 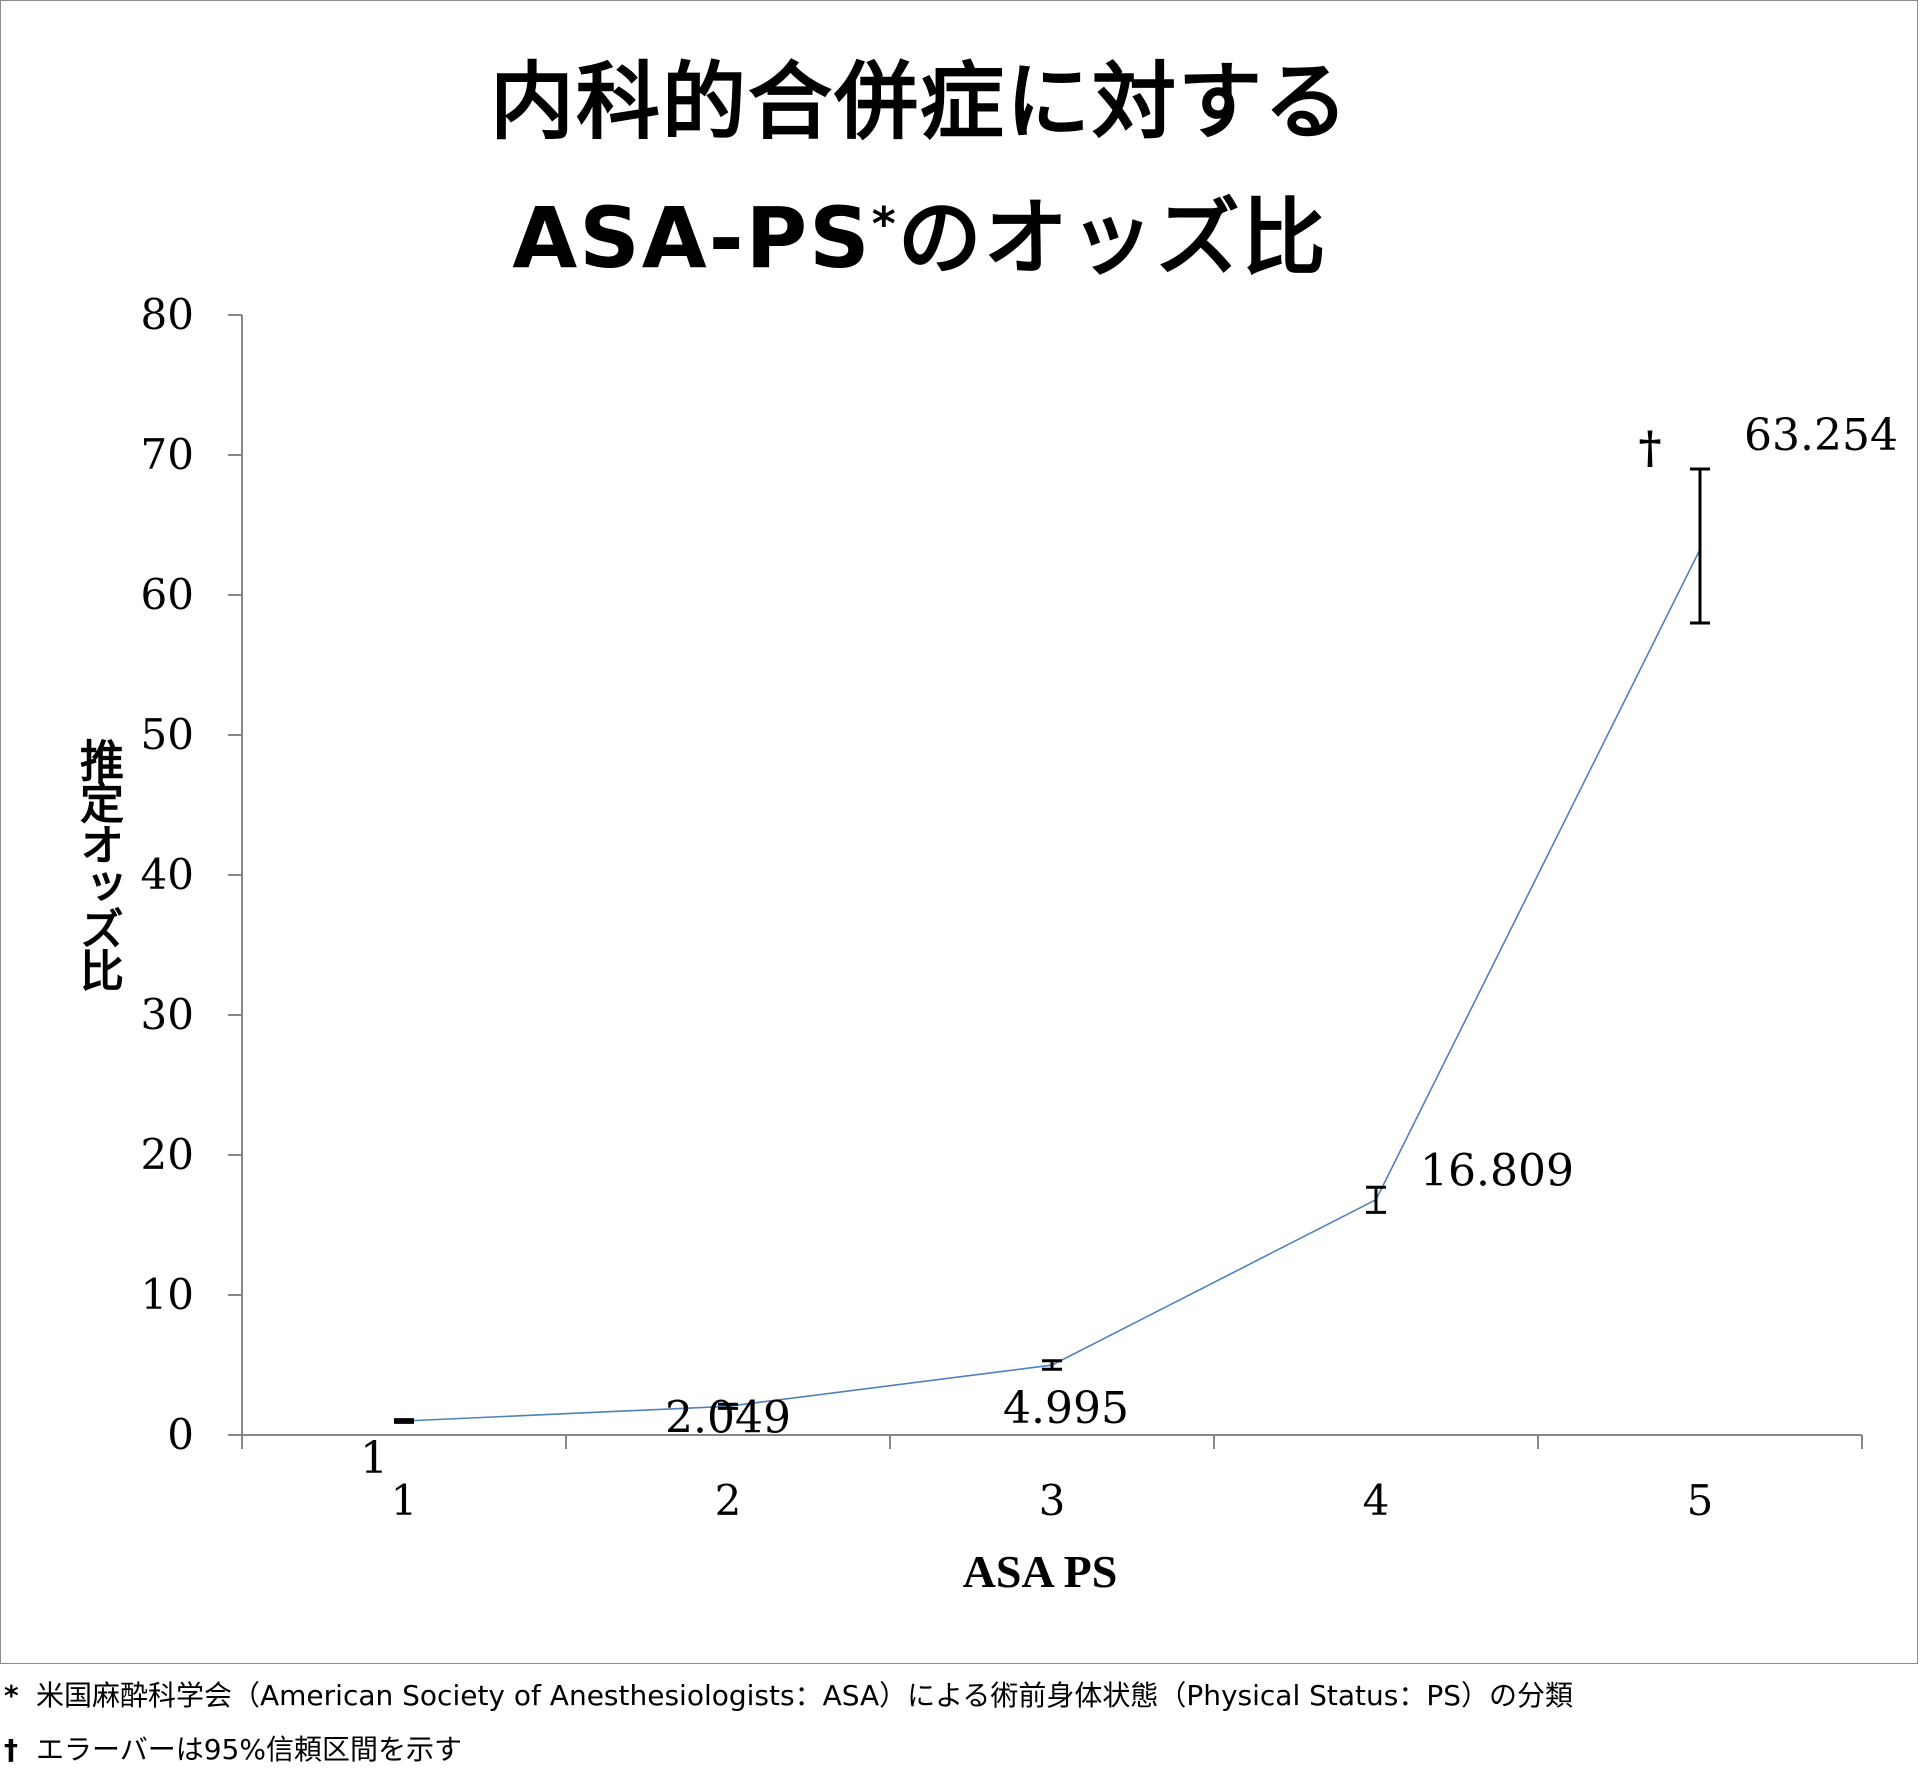 What do you see at coordinates (919, 102) in the screenshot?
I see `chart-title-line1: 内科的合併症に対する` at bounding box center [919, 102].